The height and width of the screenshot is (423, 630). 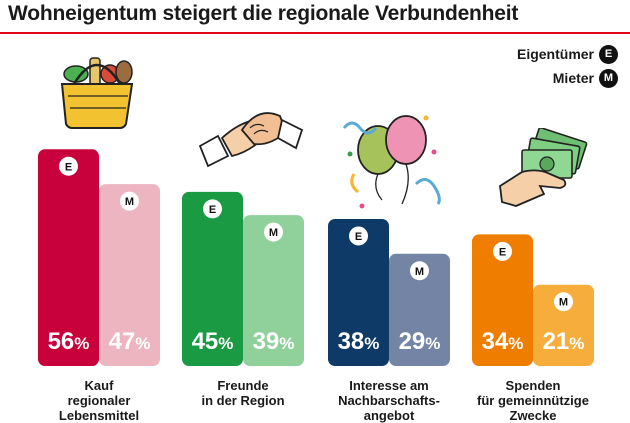 I want to click on title-divider, so click(x=315, y=33).